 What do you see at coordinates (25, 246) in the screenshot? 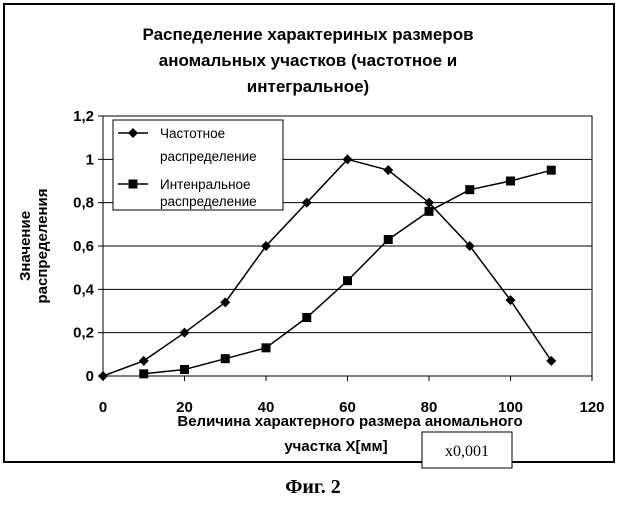
I see `y-axis-label-line-1: Значение` at bounding box center [25, 246].